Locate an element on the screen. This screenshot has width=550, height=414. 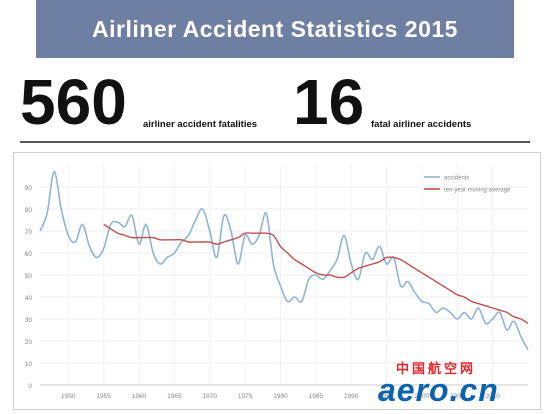
x-tick-label: 1995 is located at coordinates (386, 396).